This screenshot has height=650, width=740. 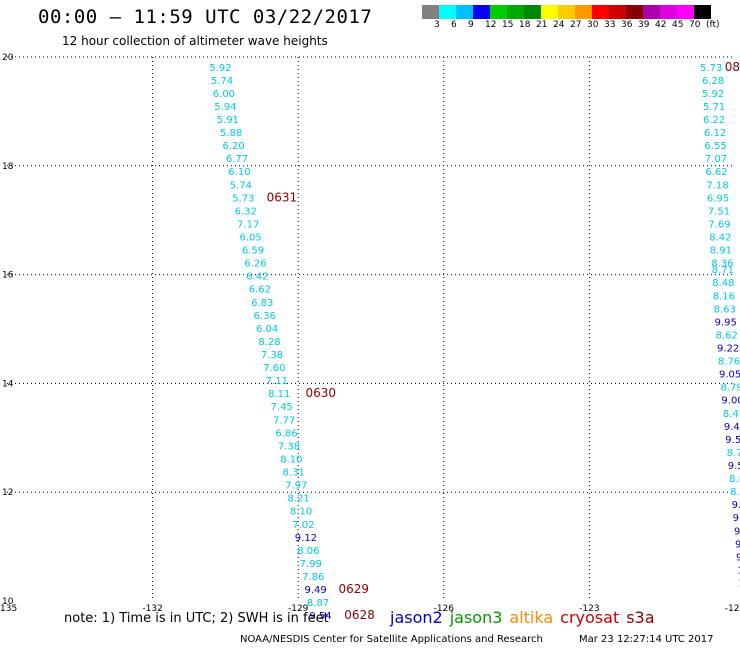 I want to click on swh-value: 7.77, so click(x=284, y=420).